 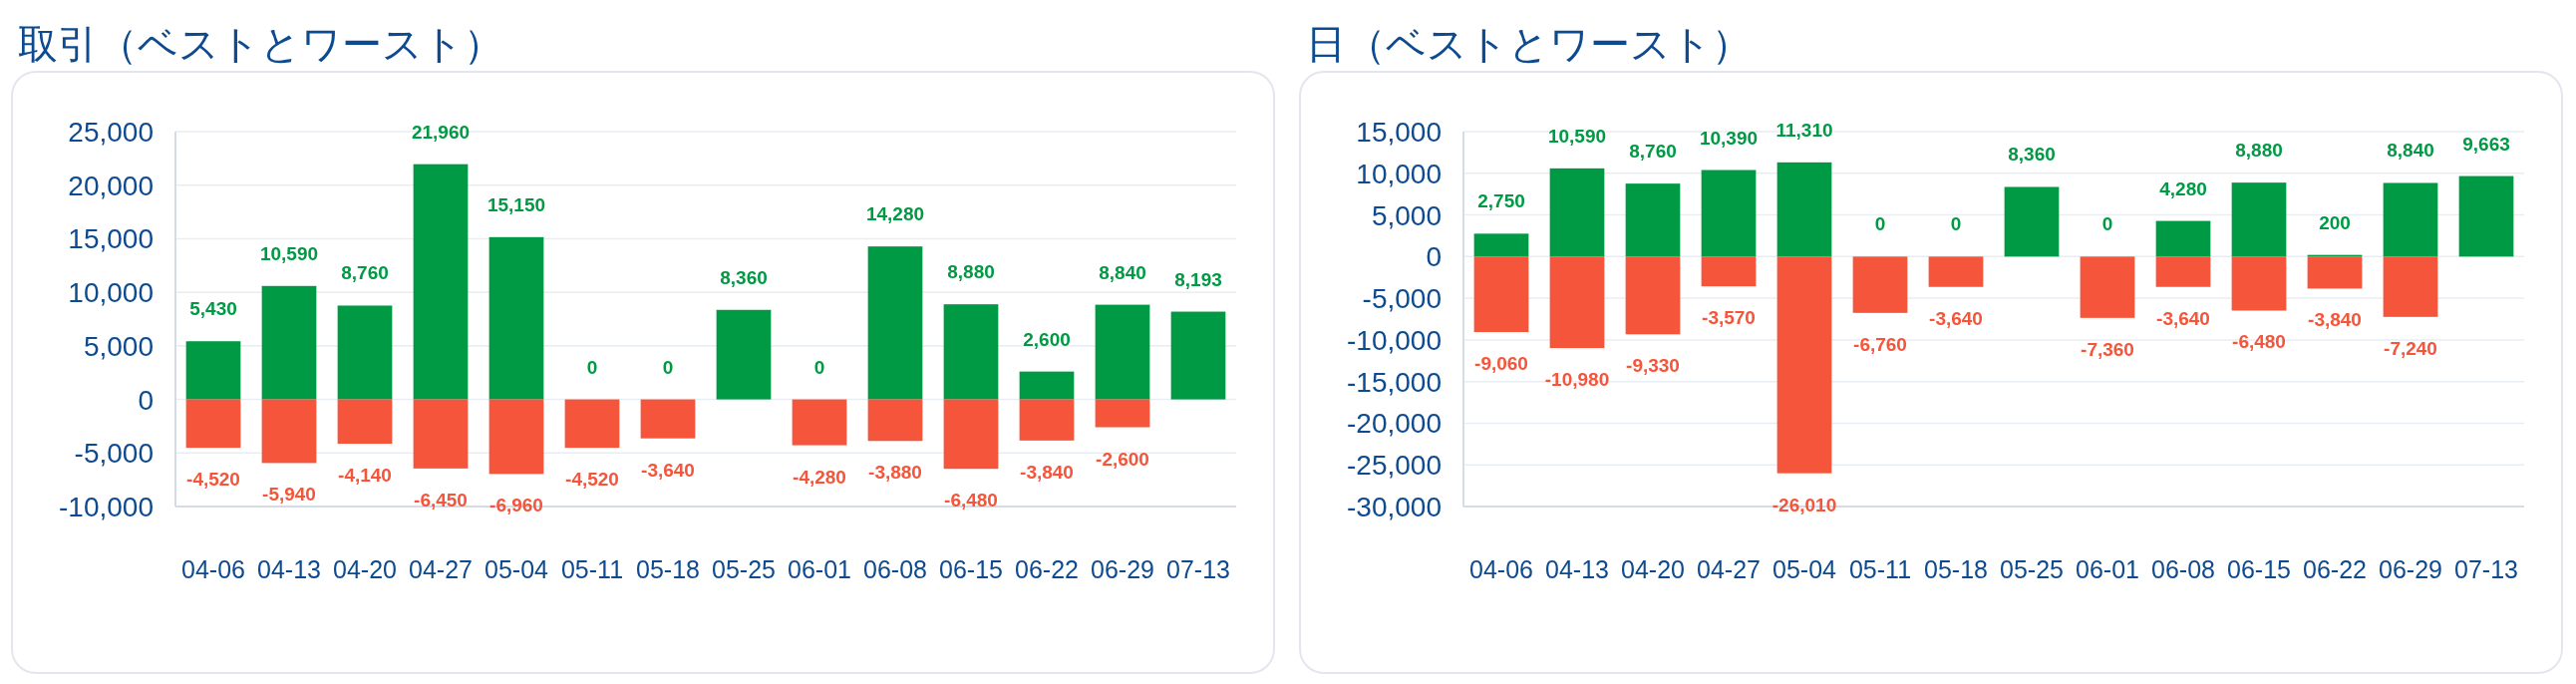 I want to click on data-label: 11,310, so click(x=1804, y=130).